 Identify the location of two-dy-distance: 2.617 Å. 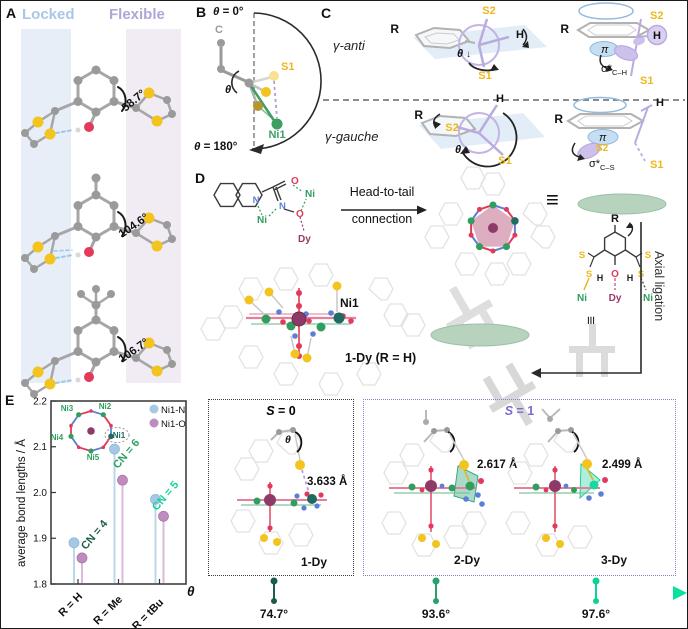
(497, 464).